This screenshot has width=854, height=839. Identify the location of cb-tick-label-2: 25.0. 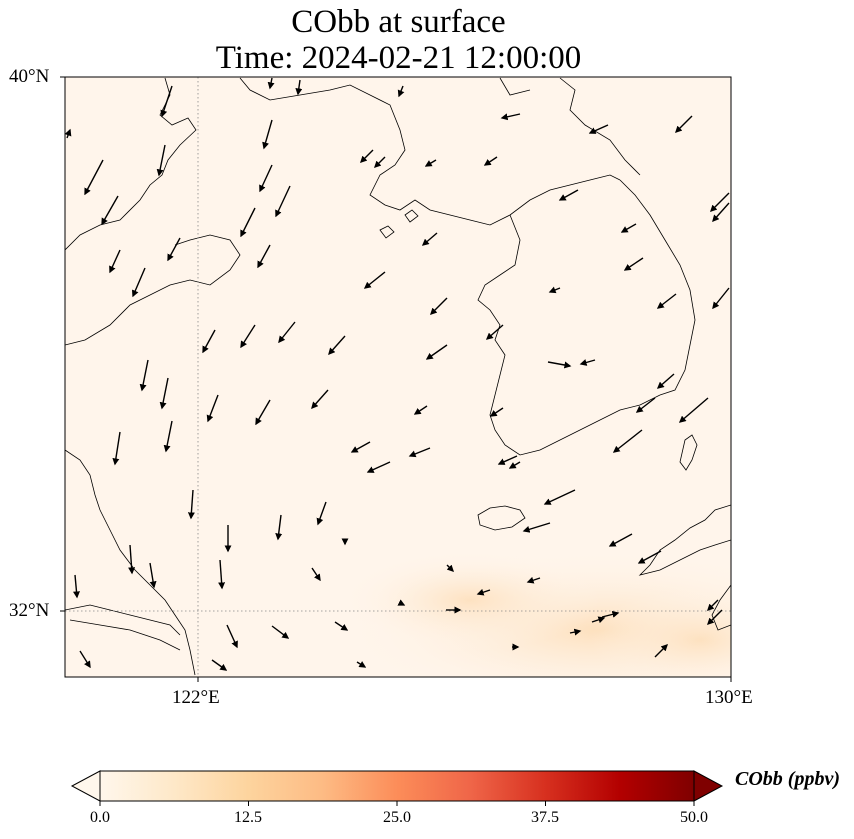
(397, 817).